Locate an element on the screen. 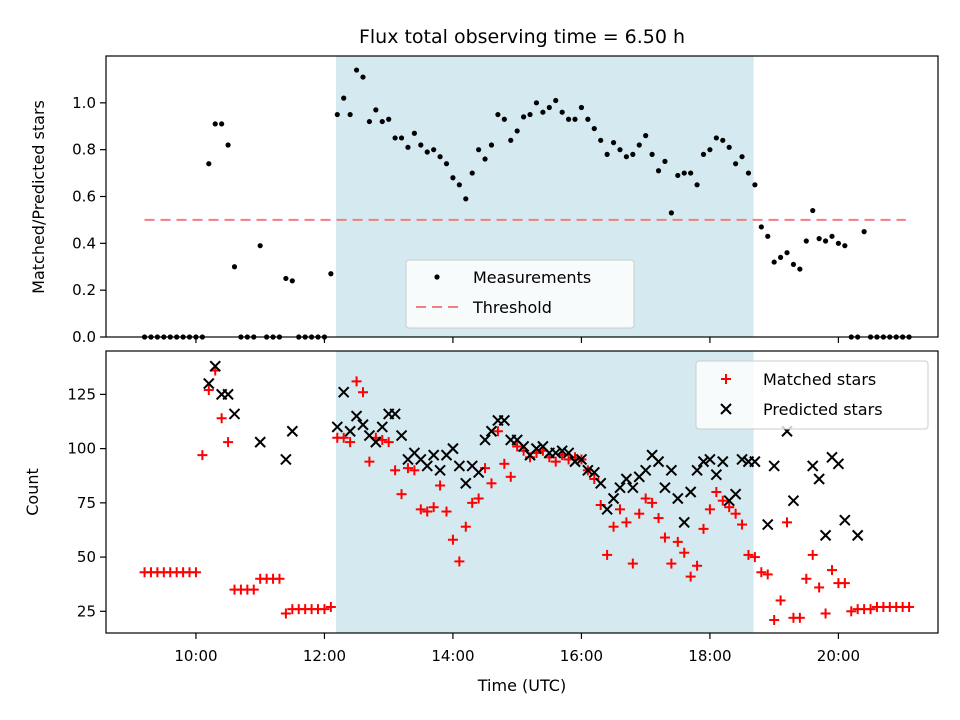 The width and height of the screenshot is (960, 720). top-legend-box is located at coordinates (520, 294).